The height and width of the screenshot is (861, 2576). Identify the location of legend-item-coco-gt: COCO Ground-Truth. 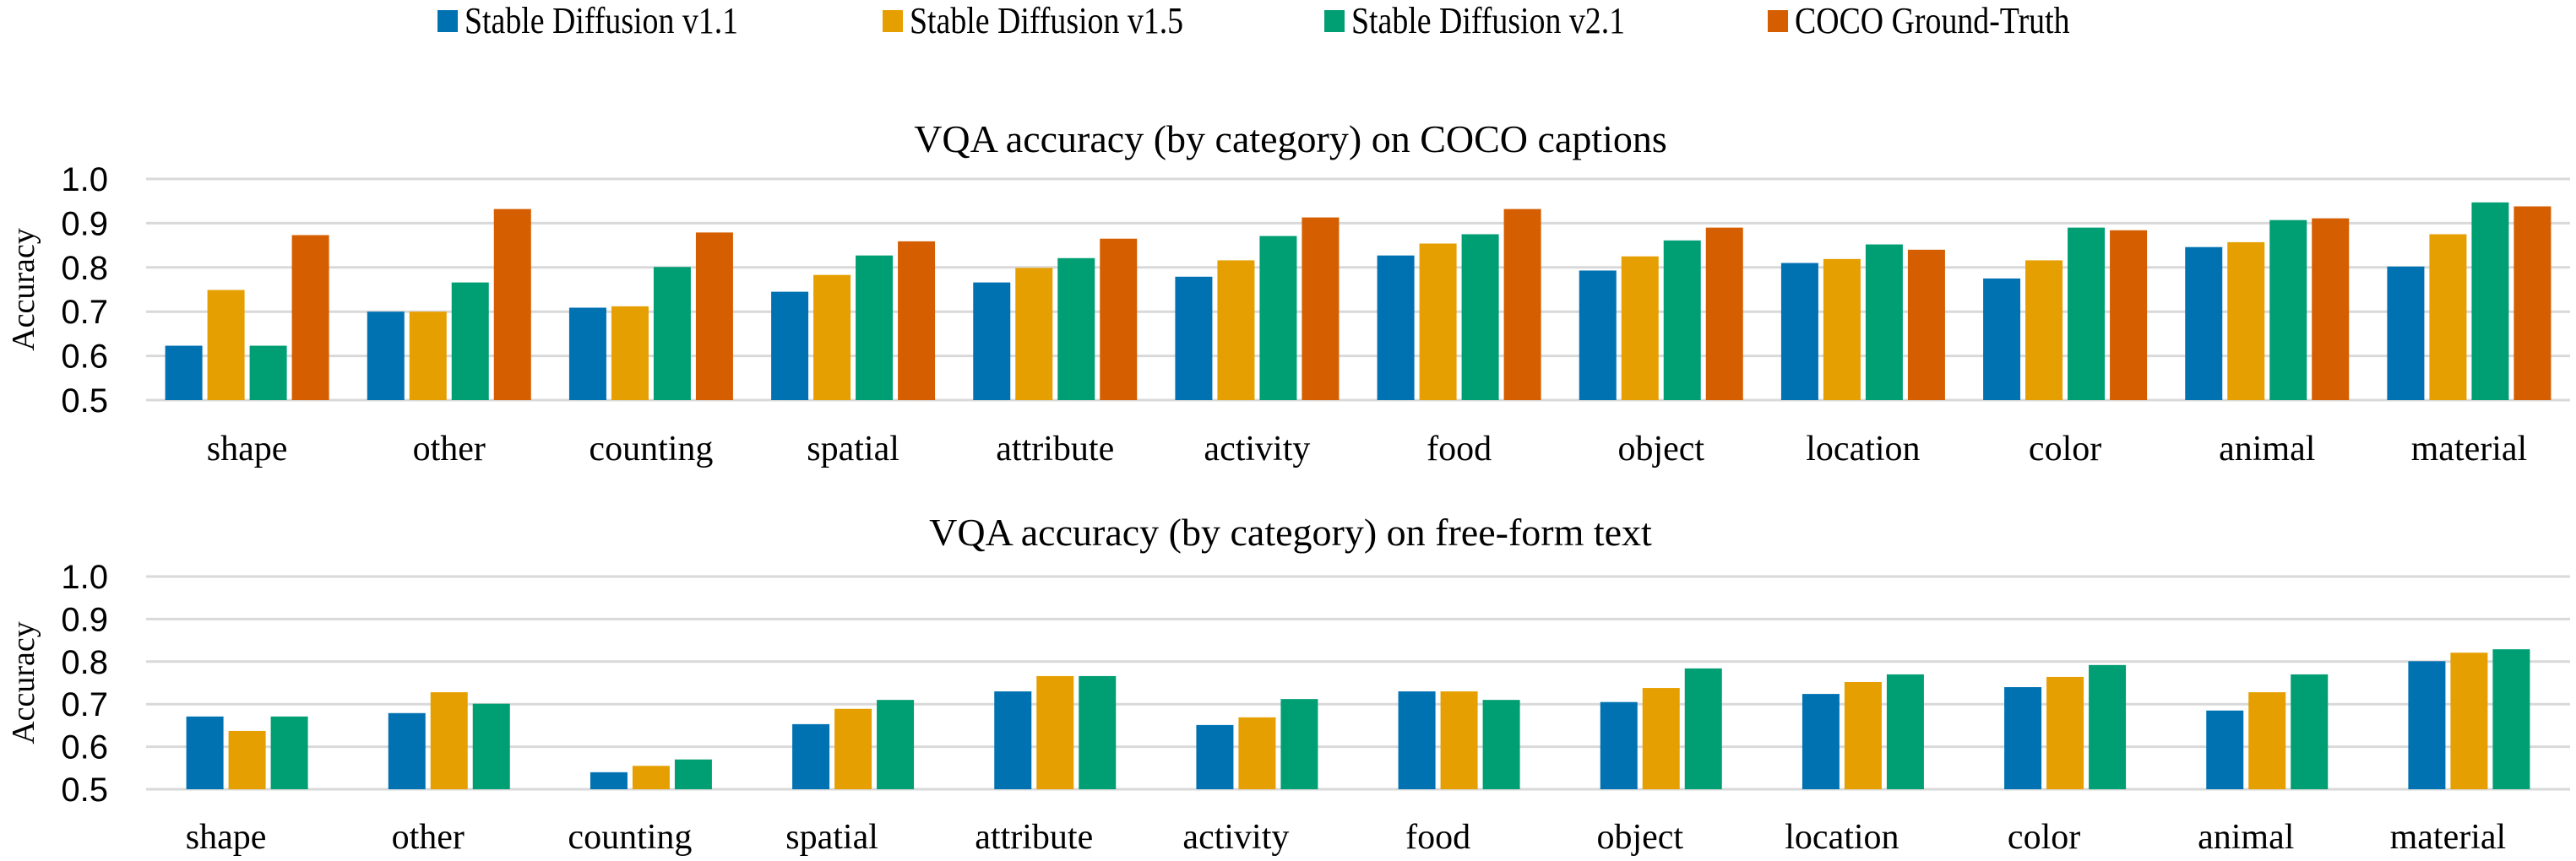
(1941, 21).